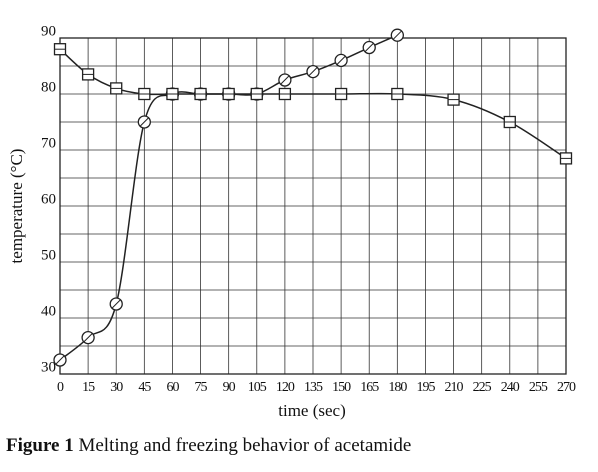  Describe the element at coordinates (201, 387) in the screenshot. I see `x-tick-label: 75` at that location.